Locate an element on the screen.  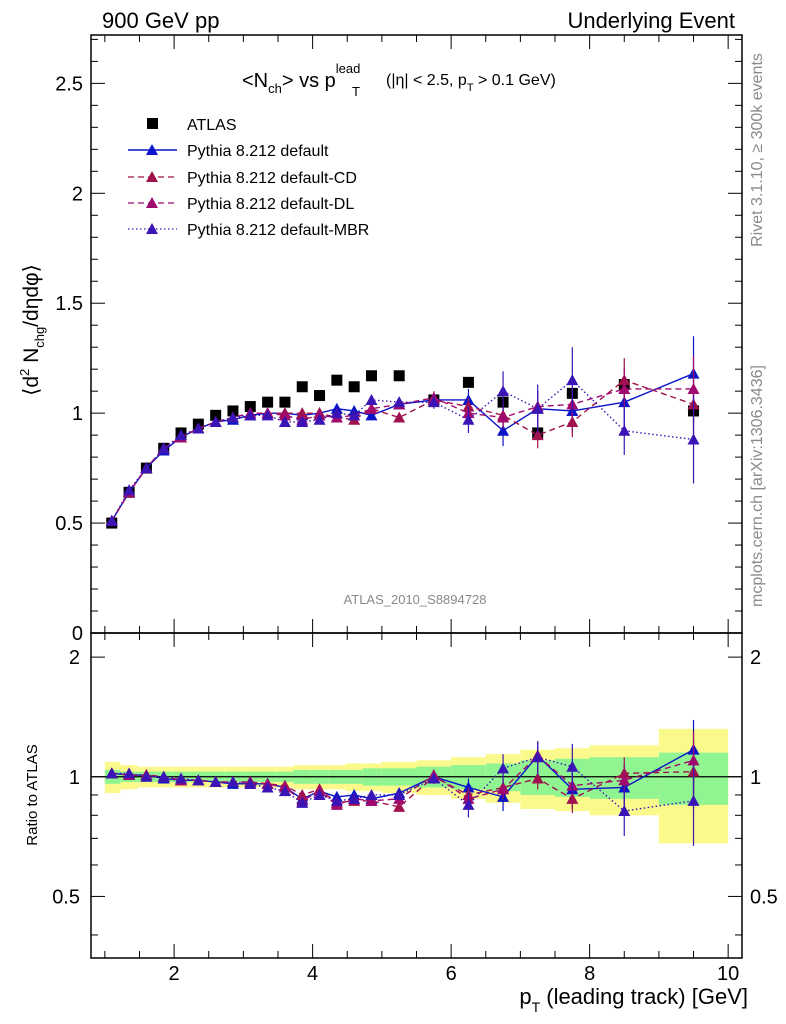
y-tick-label: 0 is located at coordinates (77, 634).